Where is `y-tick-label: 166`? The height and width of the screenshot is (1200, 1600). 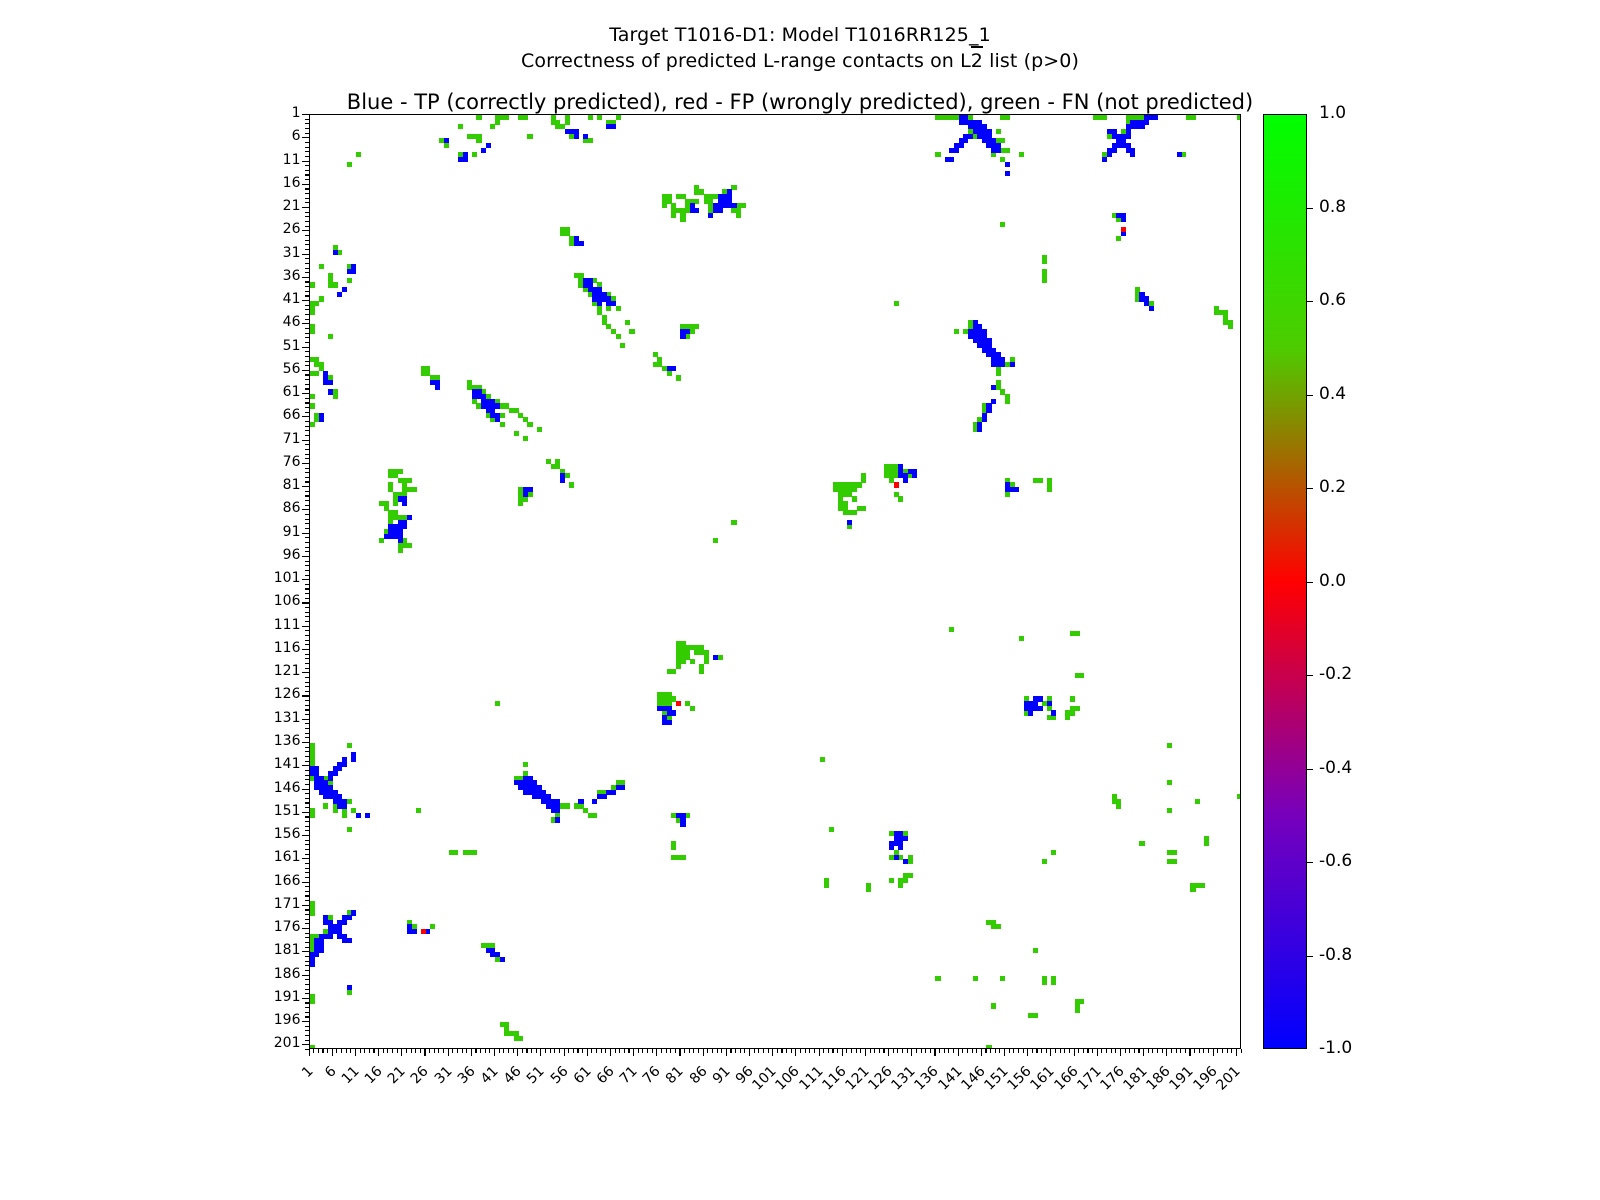
y-tick-label: 166 is located at coordinates (287, 880).